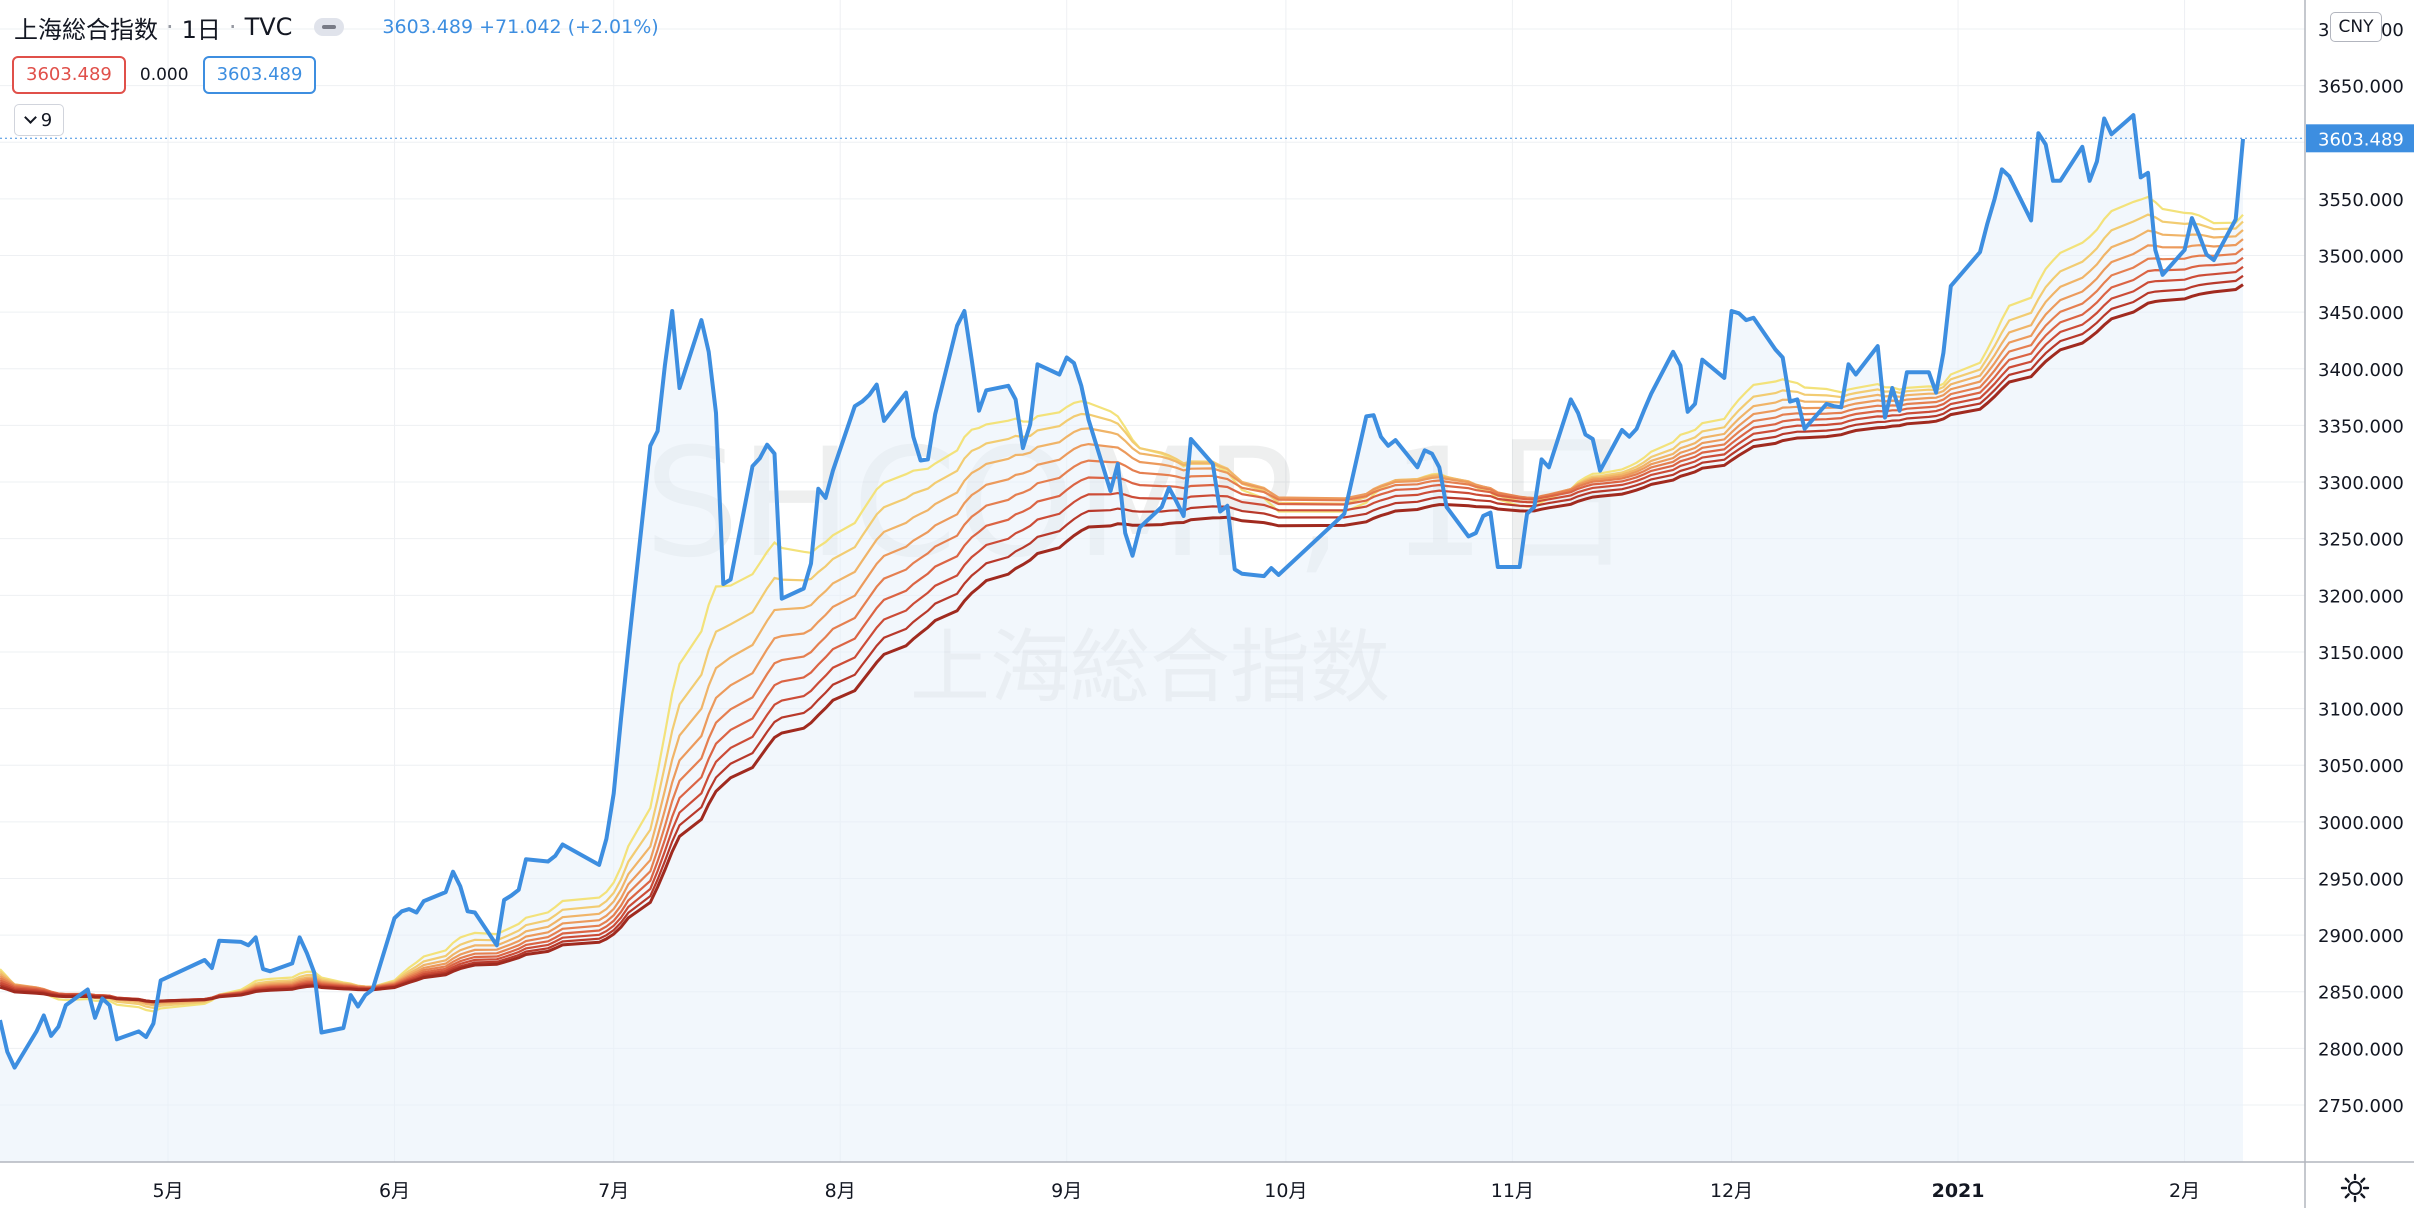  Describe the element at coordinates (1958, 1191) in the screenshot. I see `x-tick-label: 2021` at that location.